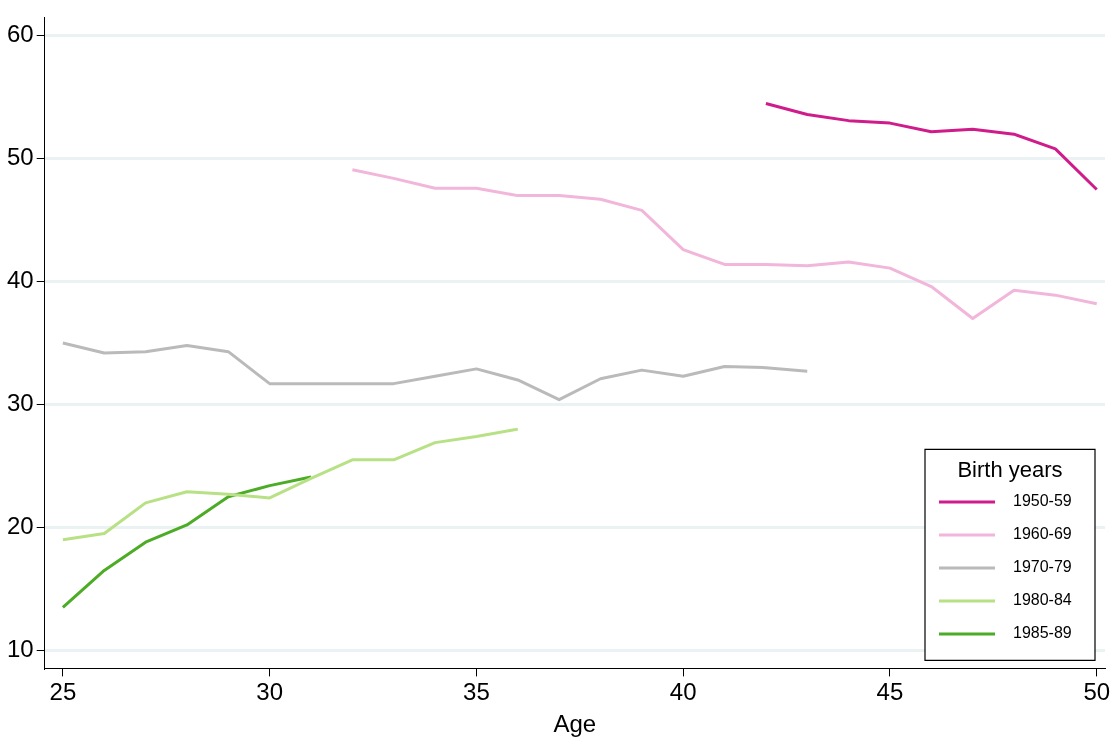 The image size is (1119, 740). What do you see at coordinates (270, 692) in the screenshot?
I see `x-tick-label: 30` at bounding box center [270, 692].